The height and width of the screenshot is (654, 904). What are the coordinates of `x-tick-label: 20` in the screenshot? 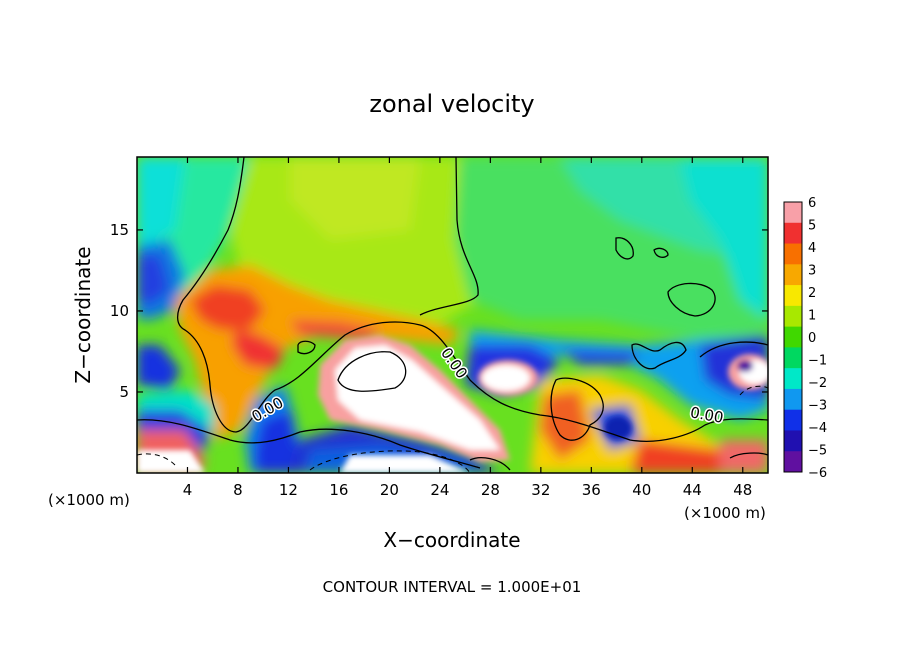 It's located at (389, 490).